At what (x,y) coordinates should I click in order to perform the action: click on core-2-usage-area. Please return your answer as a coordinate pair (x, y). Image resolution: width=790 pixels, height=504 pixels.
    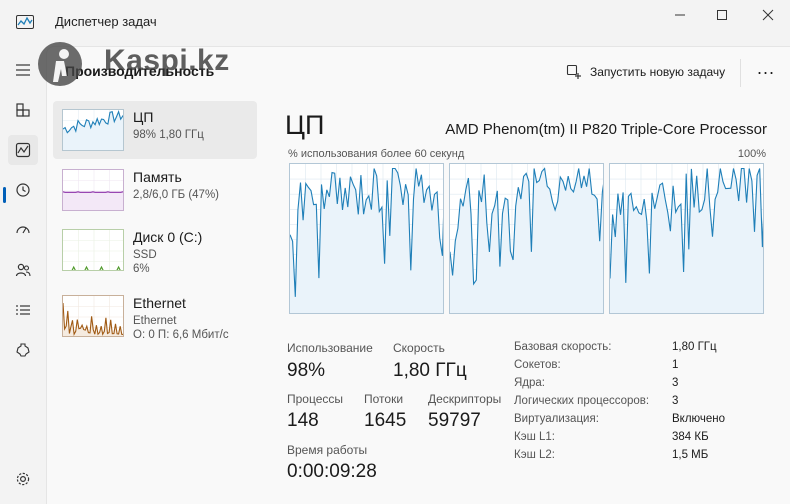
    Looking at the image, I should click on (526, 240).